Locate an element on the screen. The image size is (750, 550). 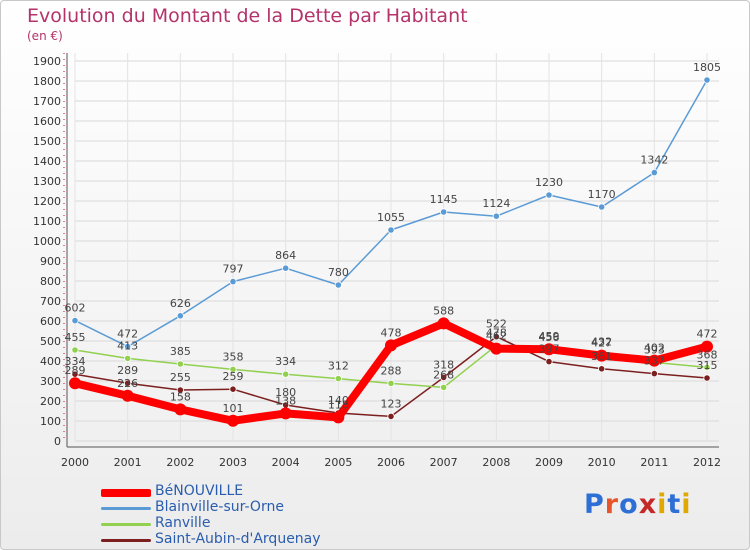
y-tick-label: 800 is located at coordinates (50, 281).